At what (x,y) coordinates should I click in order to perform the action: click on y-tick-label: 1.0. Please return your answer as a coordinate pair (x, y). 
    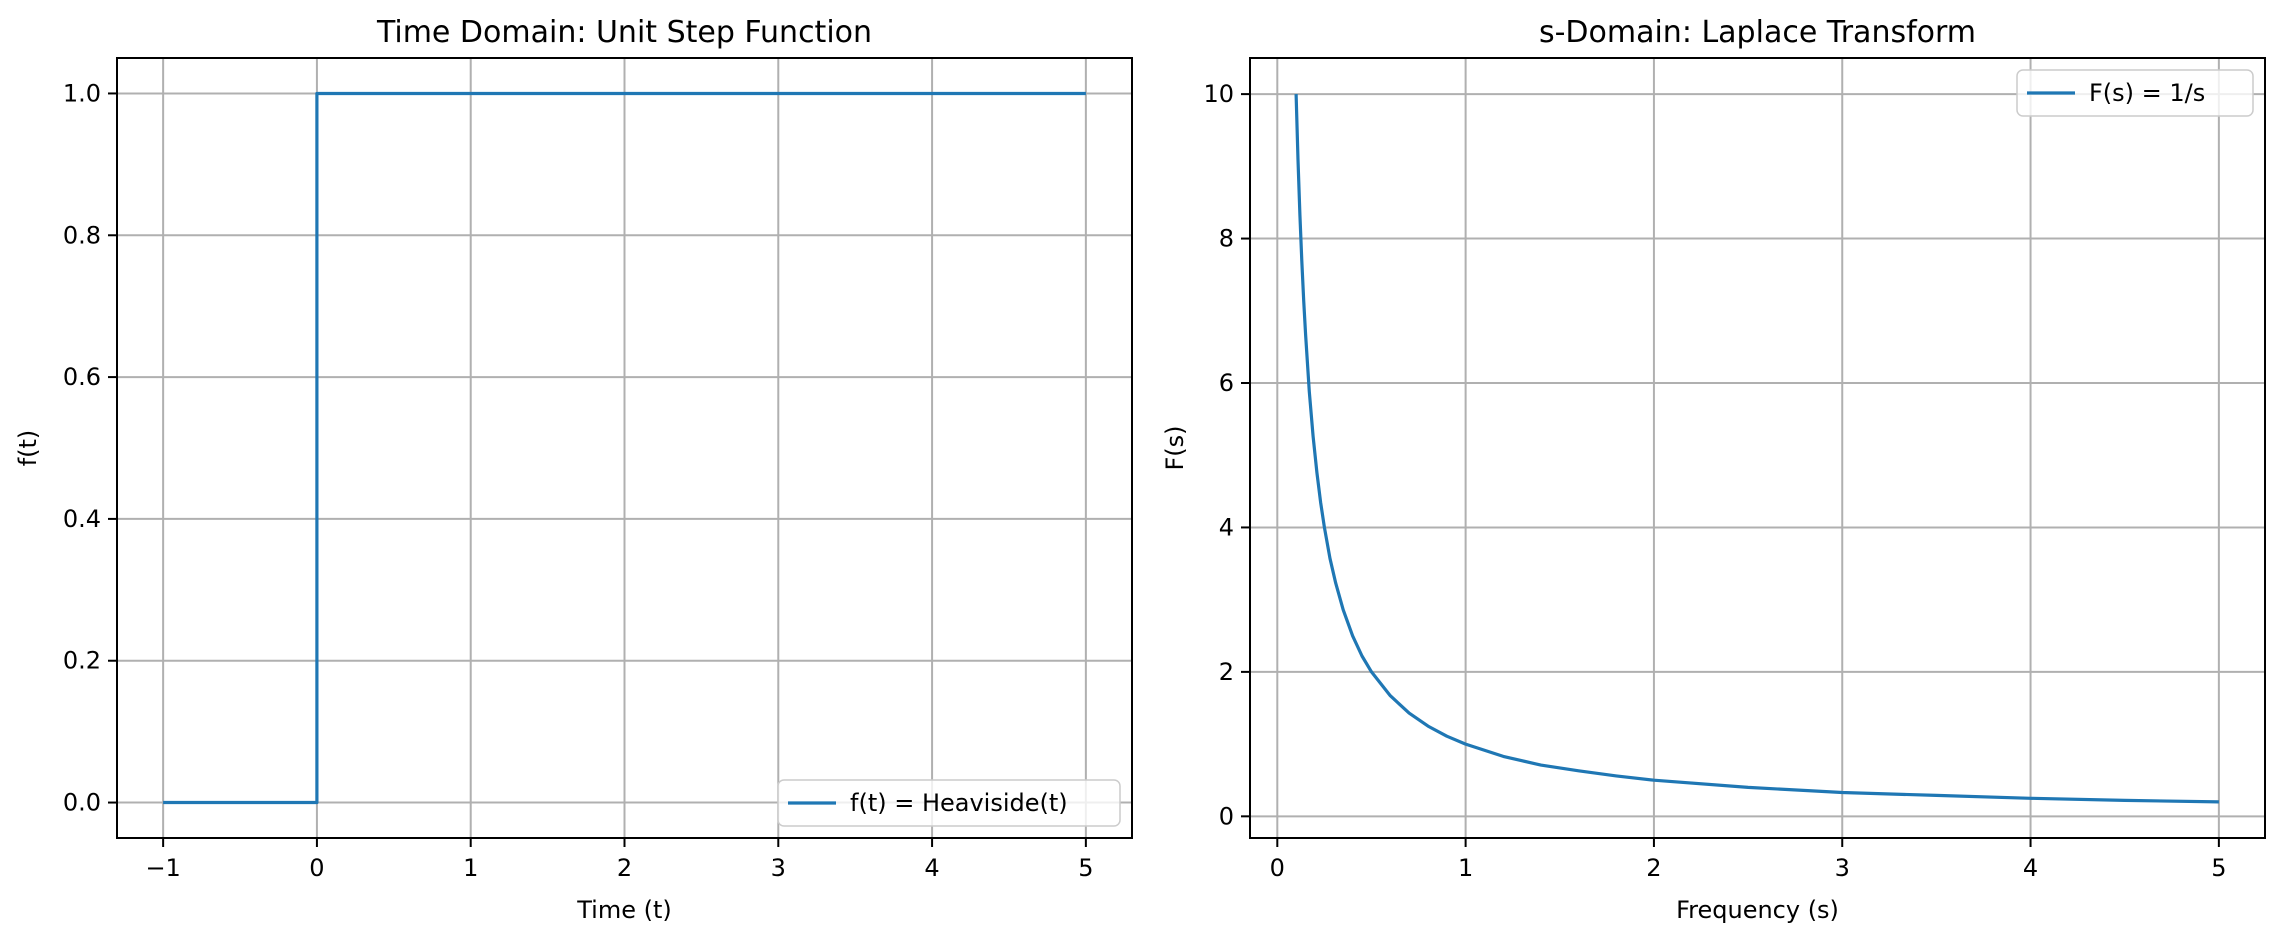
    Looking at the image, I should click on (82, 93).